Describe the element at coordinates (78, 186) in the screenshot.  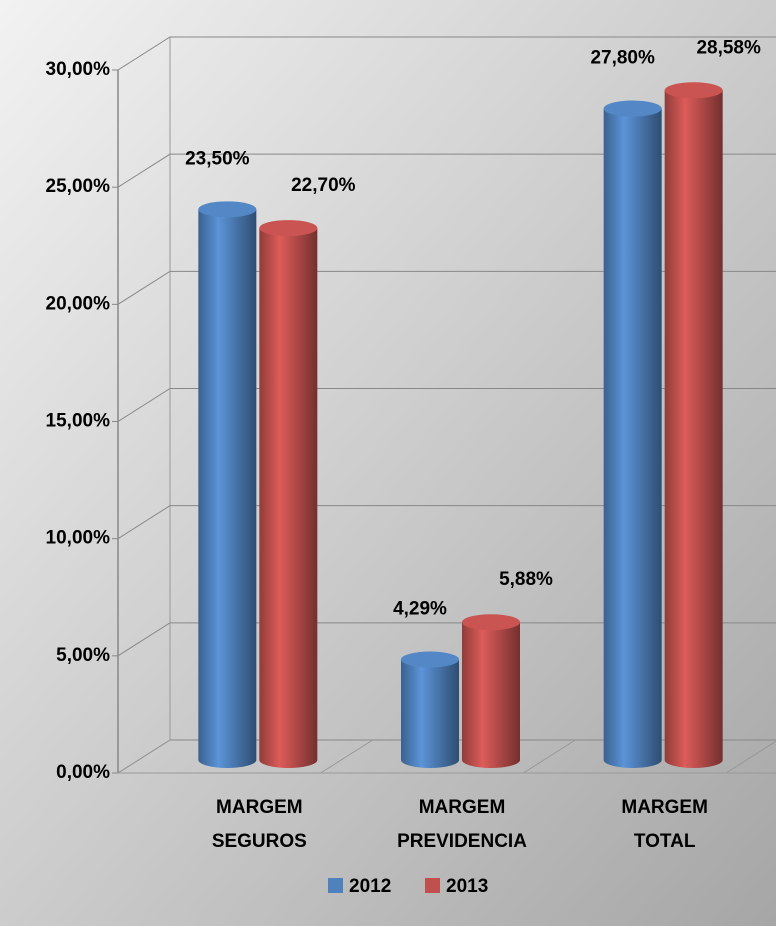
I see `y-tick-label: 25,00%` at that location.